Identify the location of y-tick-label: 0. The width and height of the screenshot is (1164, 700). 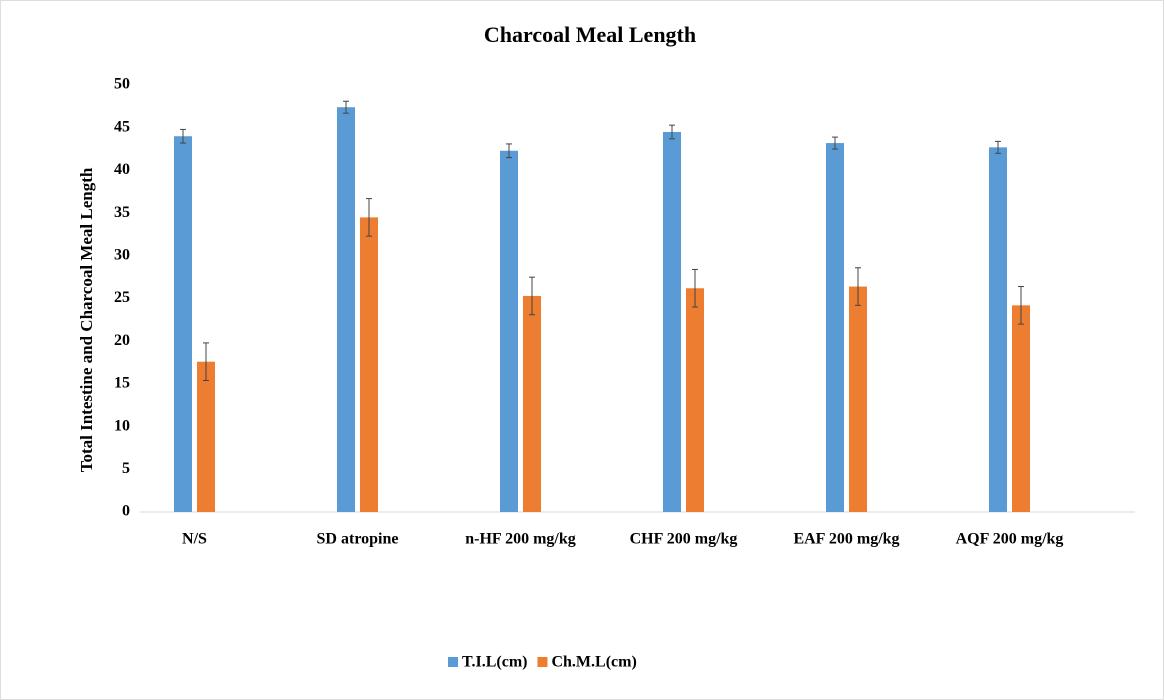
(126, 511).